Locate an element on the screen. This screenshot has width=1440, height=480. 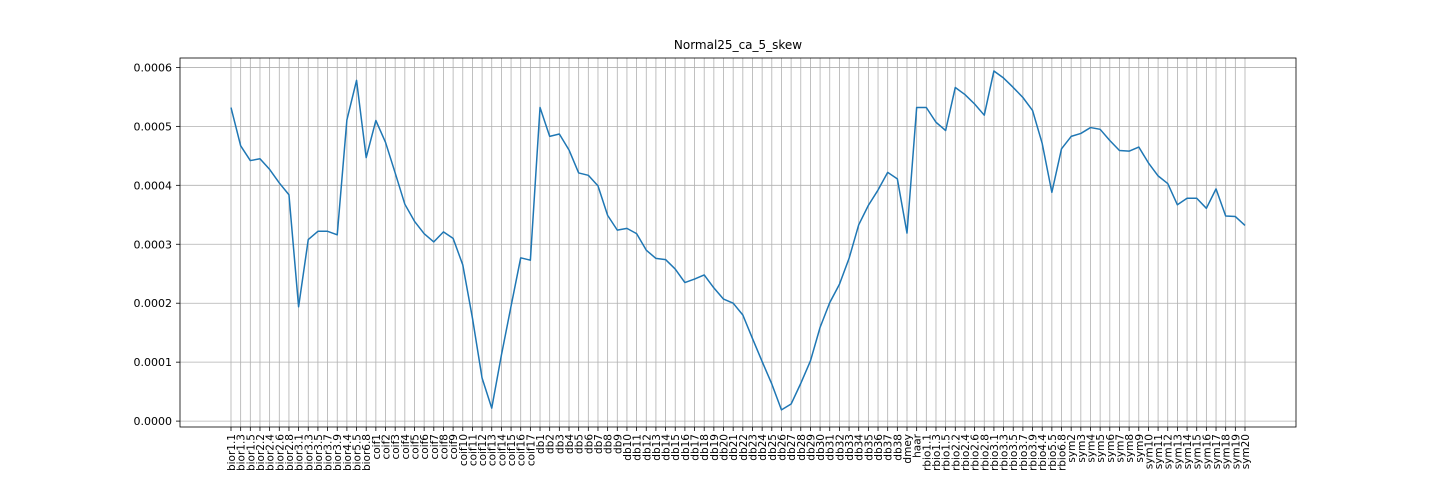
x-tick-label: bior2.6 is located at coordinates (280, 452).